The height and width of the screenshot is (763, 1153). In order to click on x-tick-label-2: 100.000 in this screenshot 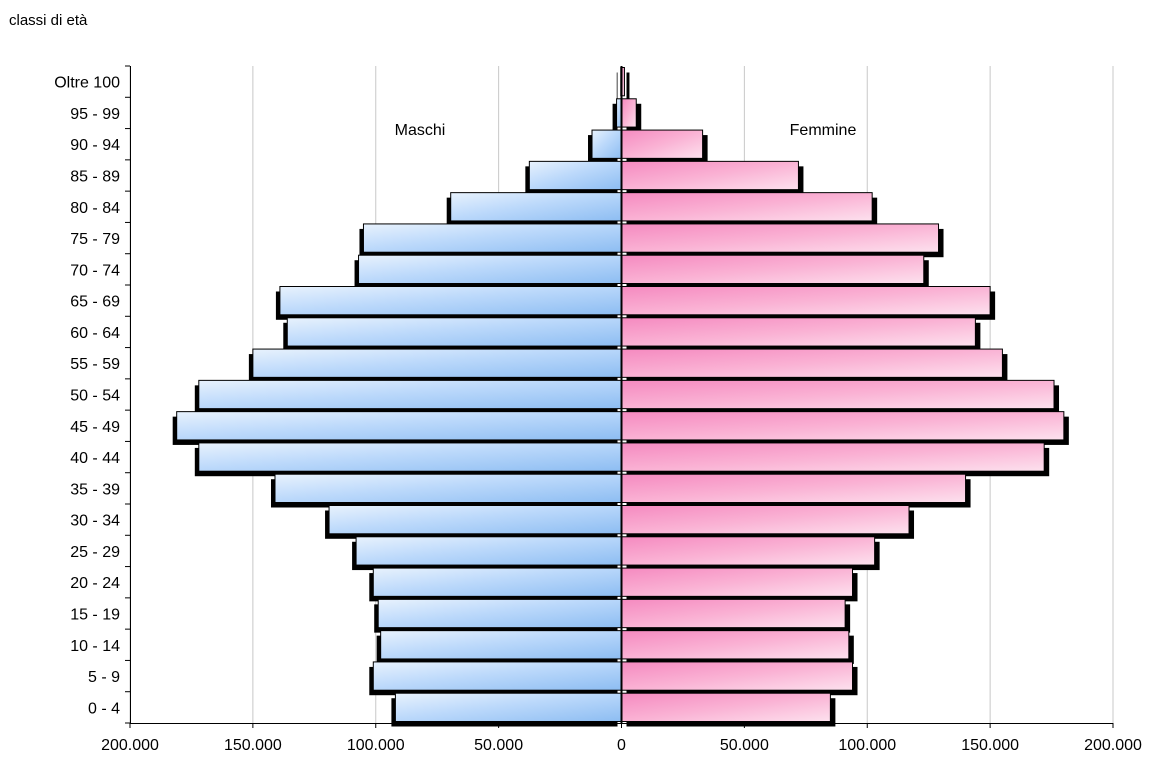, I will do `click(376, 745)`.